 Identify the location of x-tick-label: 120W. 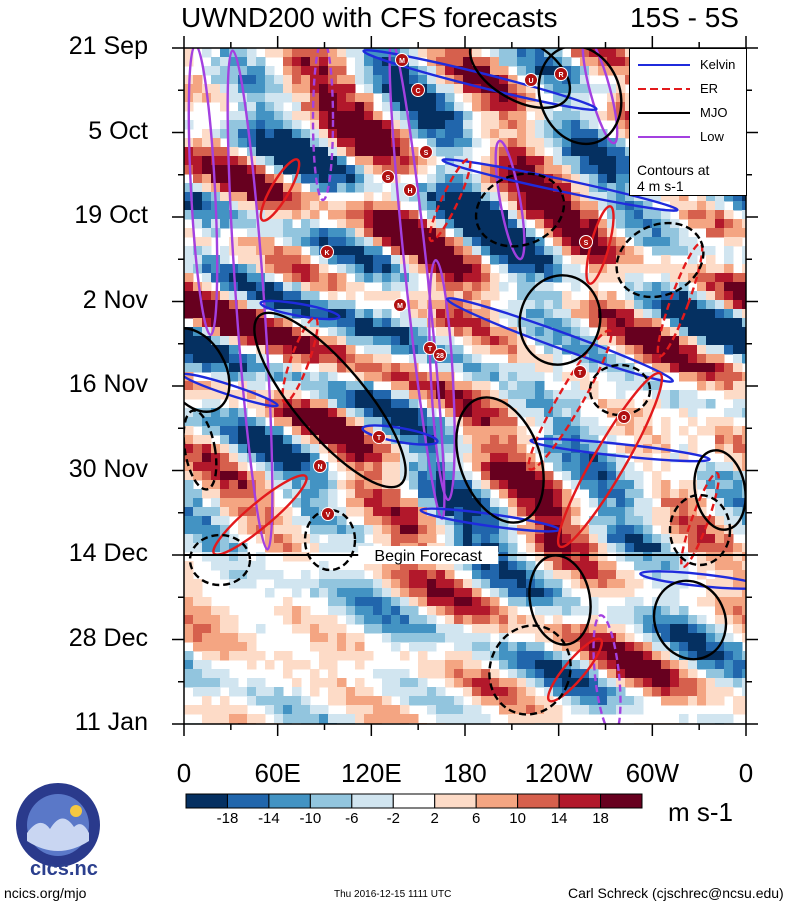
(558, 773).